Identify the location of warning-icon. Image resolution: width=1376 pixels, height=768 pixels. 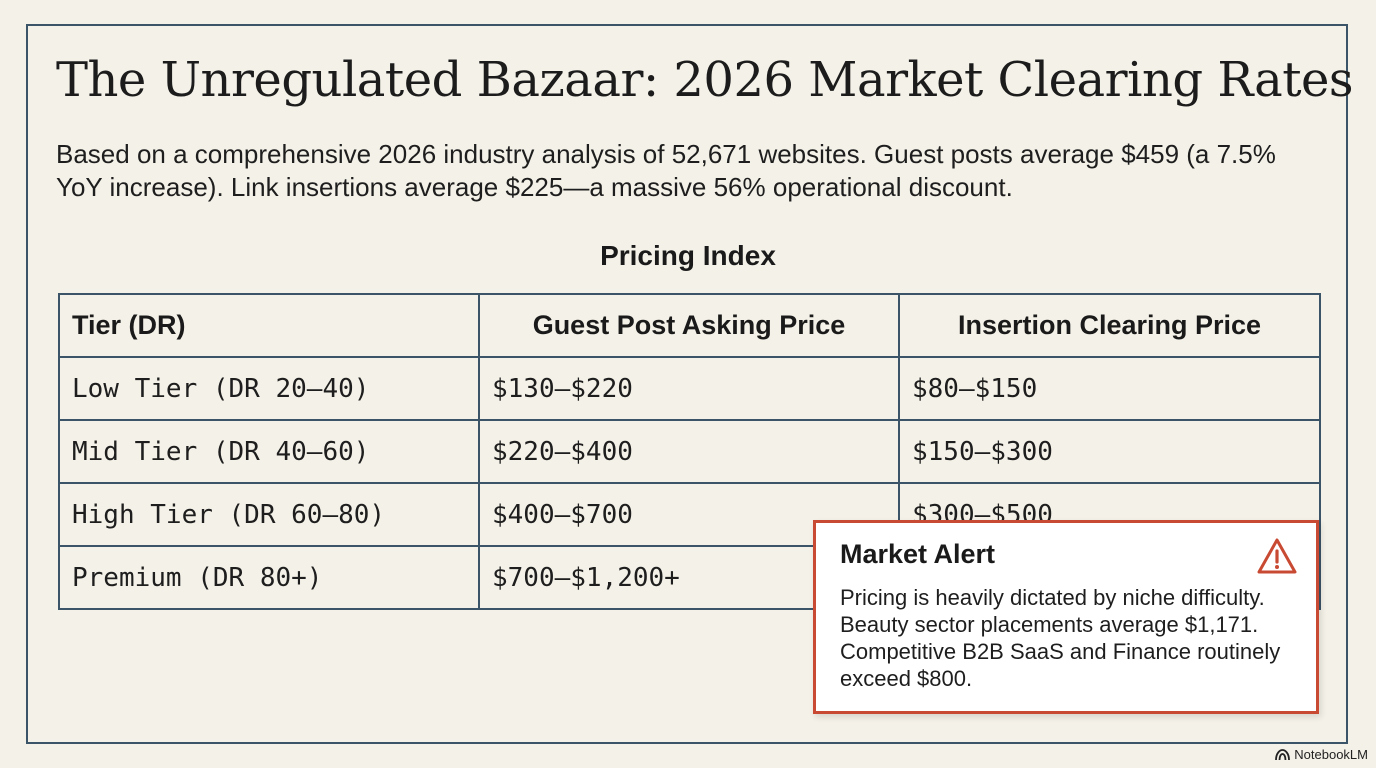
(1277, 556).